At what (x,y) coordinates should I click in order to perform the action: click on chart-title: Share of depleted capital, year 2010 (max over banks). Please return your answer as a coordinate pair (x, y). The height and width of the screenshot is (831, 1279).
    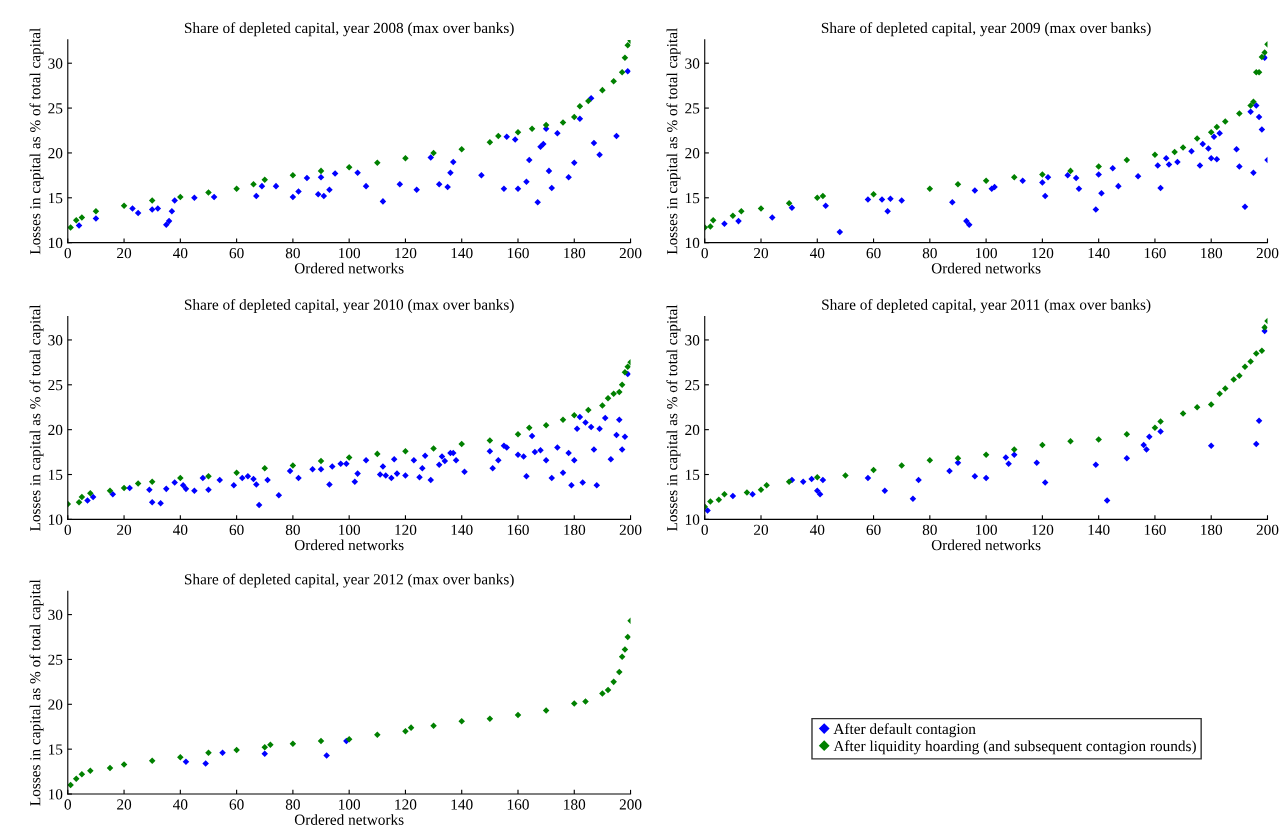
    Looking at the image, I should click on (349, 305).